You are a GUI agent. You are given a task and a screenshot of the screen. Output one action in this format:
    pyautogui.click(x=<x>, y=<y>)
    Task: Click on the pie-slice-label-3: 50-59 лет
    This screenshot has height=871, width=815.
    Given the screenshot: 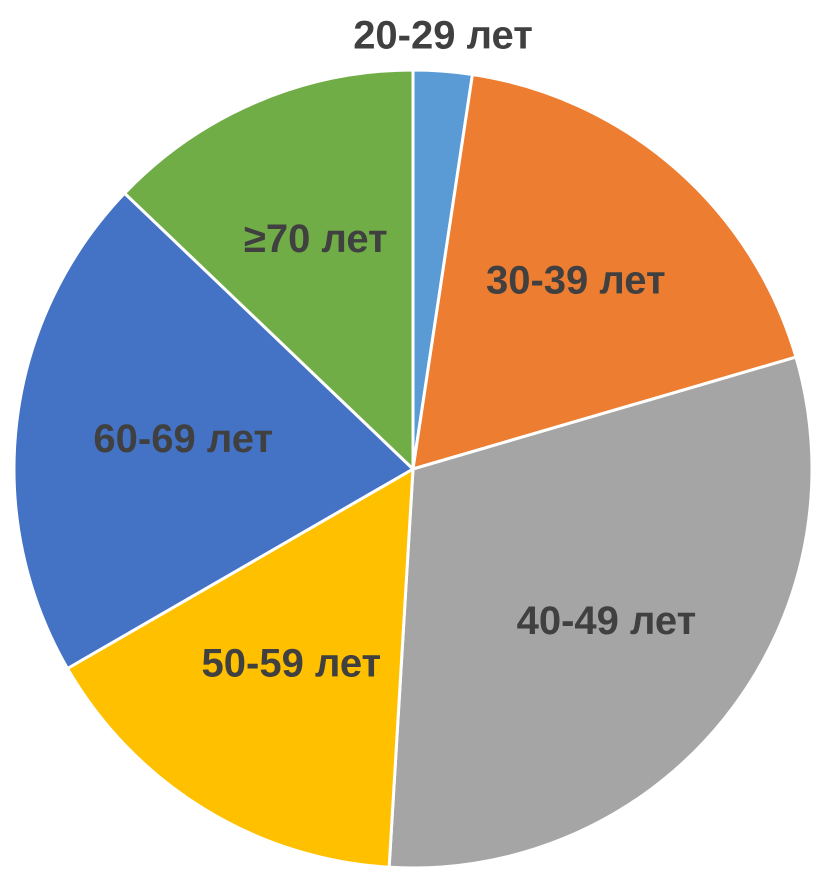 What is the action you would take?
    pyautogui.click(x=292, y=663)
    